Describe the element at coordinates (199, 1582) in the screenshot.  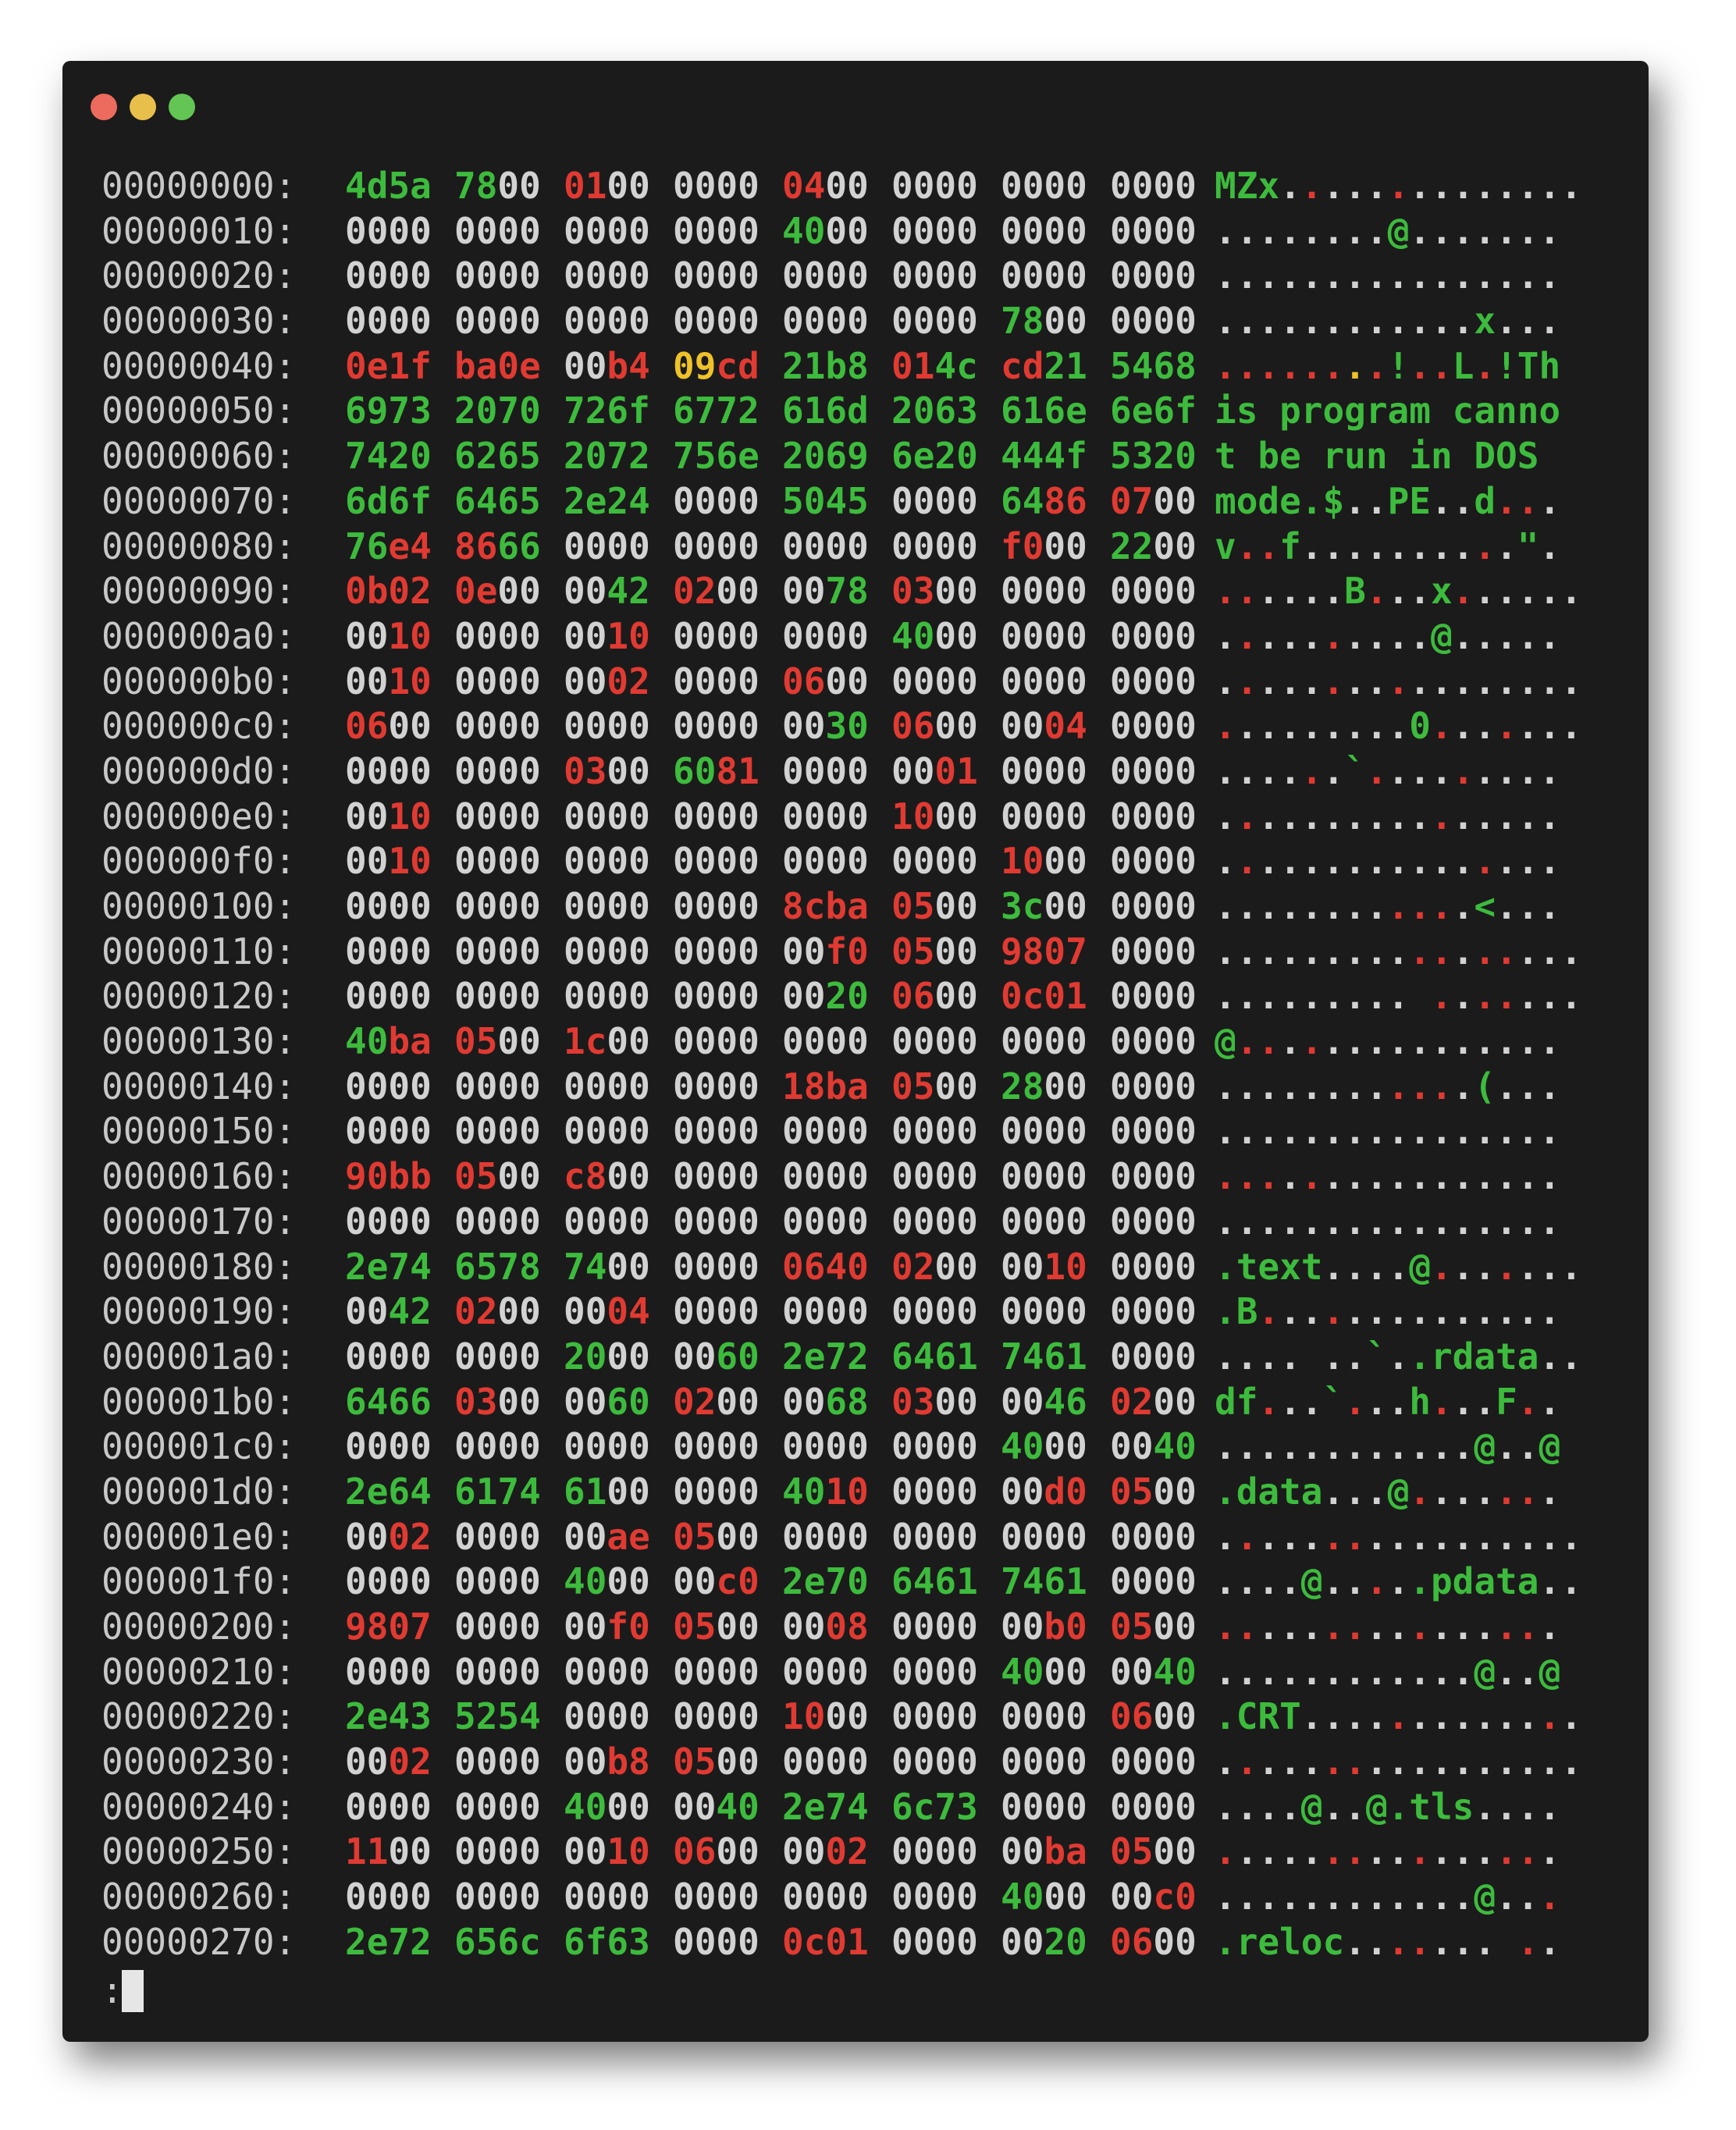
I see `offset-label: 000001f0:` at that location.